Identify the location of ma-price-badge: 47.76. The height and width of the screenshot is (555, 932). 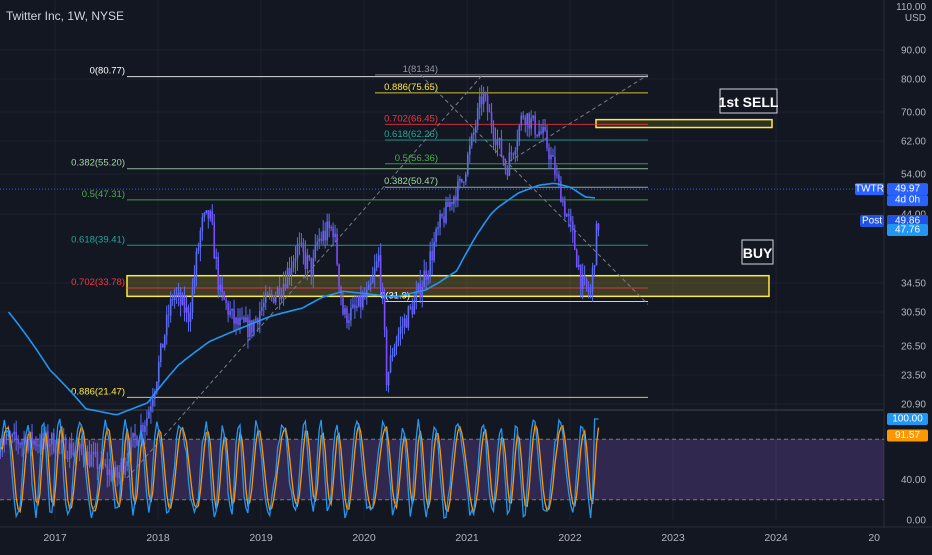
(907, 229).